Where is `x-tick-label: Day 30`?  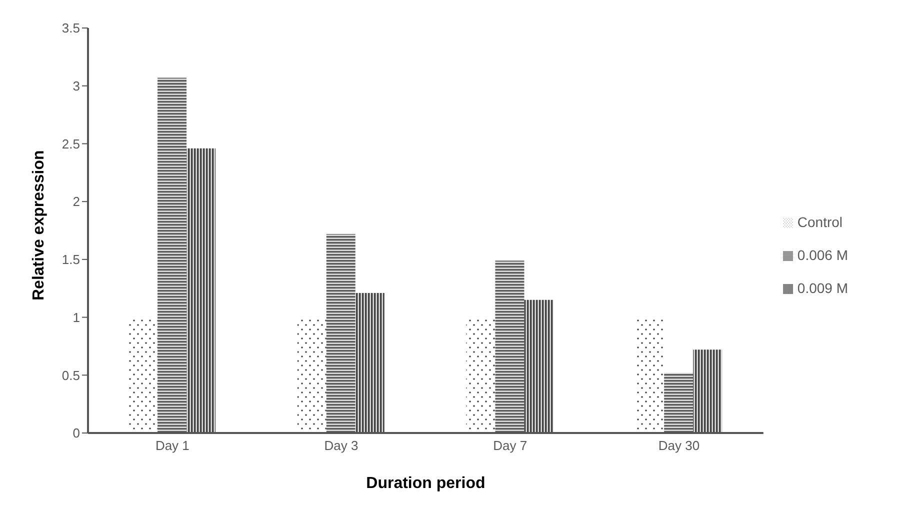
x-tick-label: Day 30 is located at coordinates (679, 446).